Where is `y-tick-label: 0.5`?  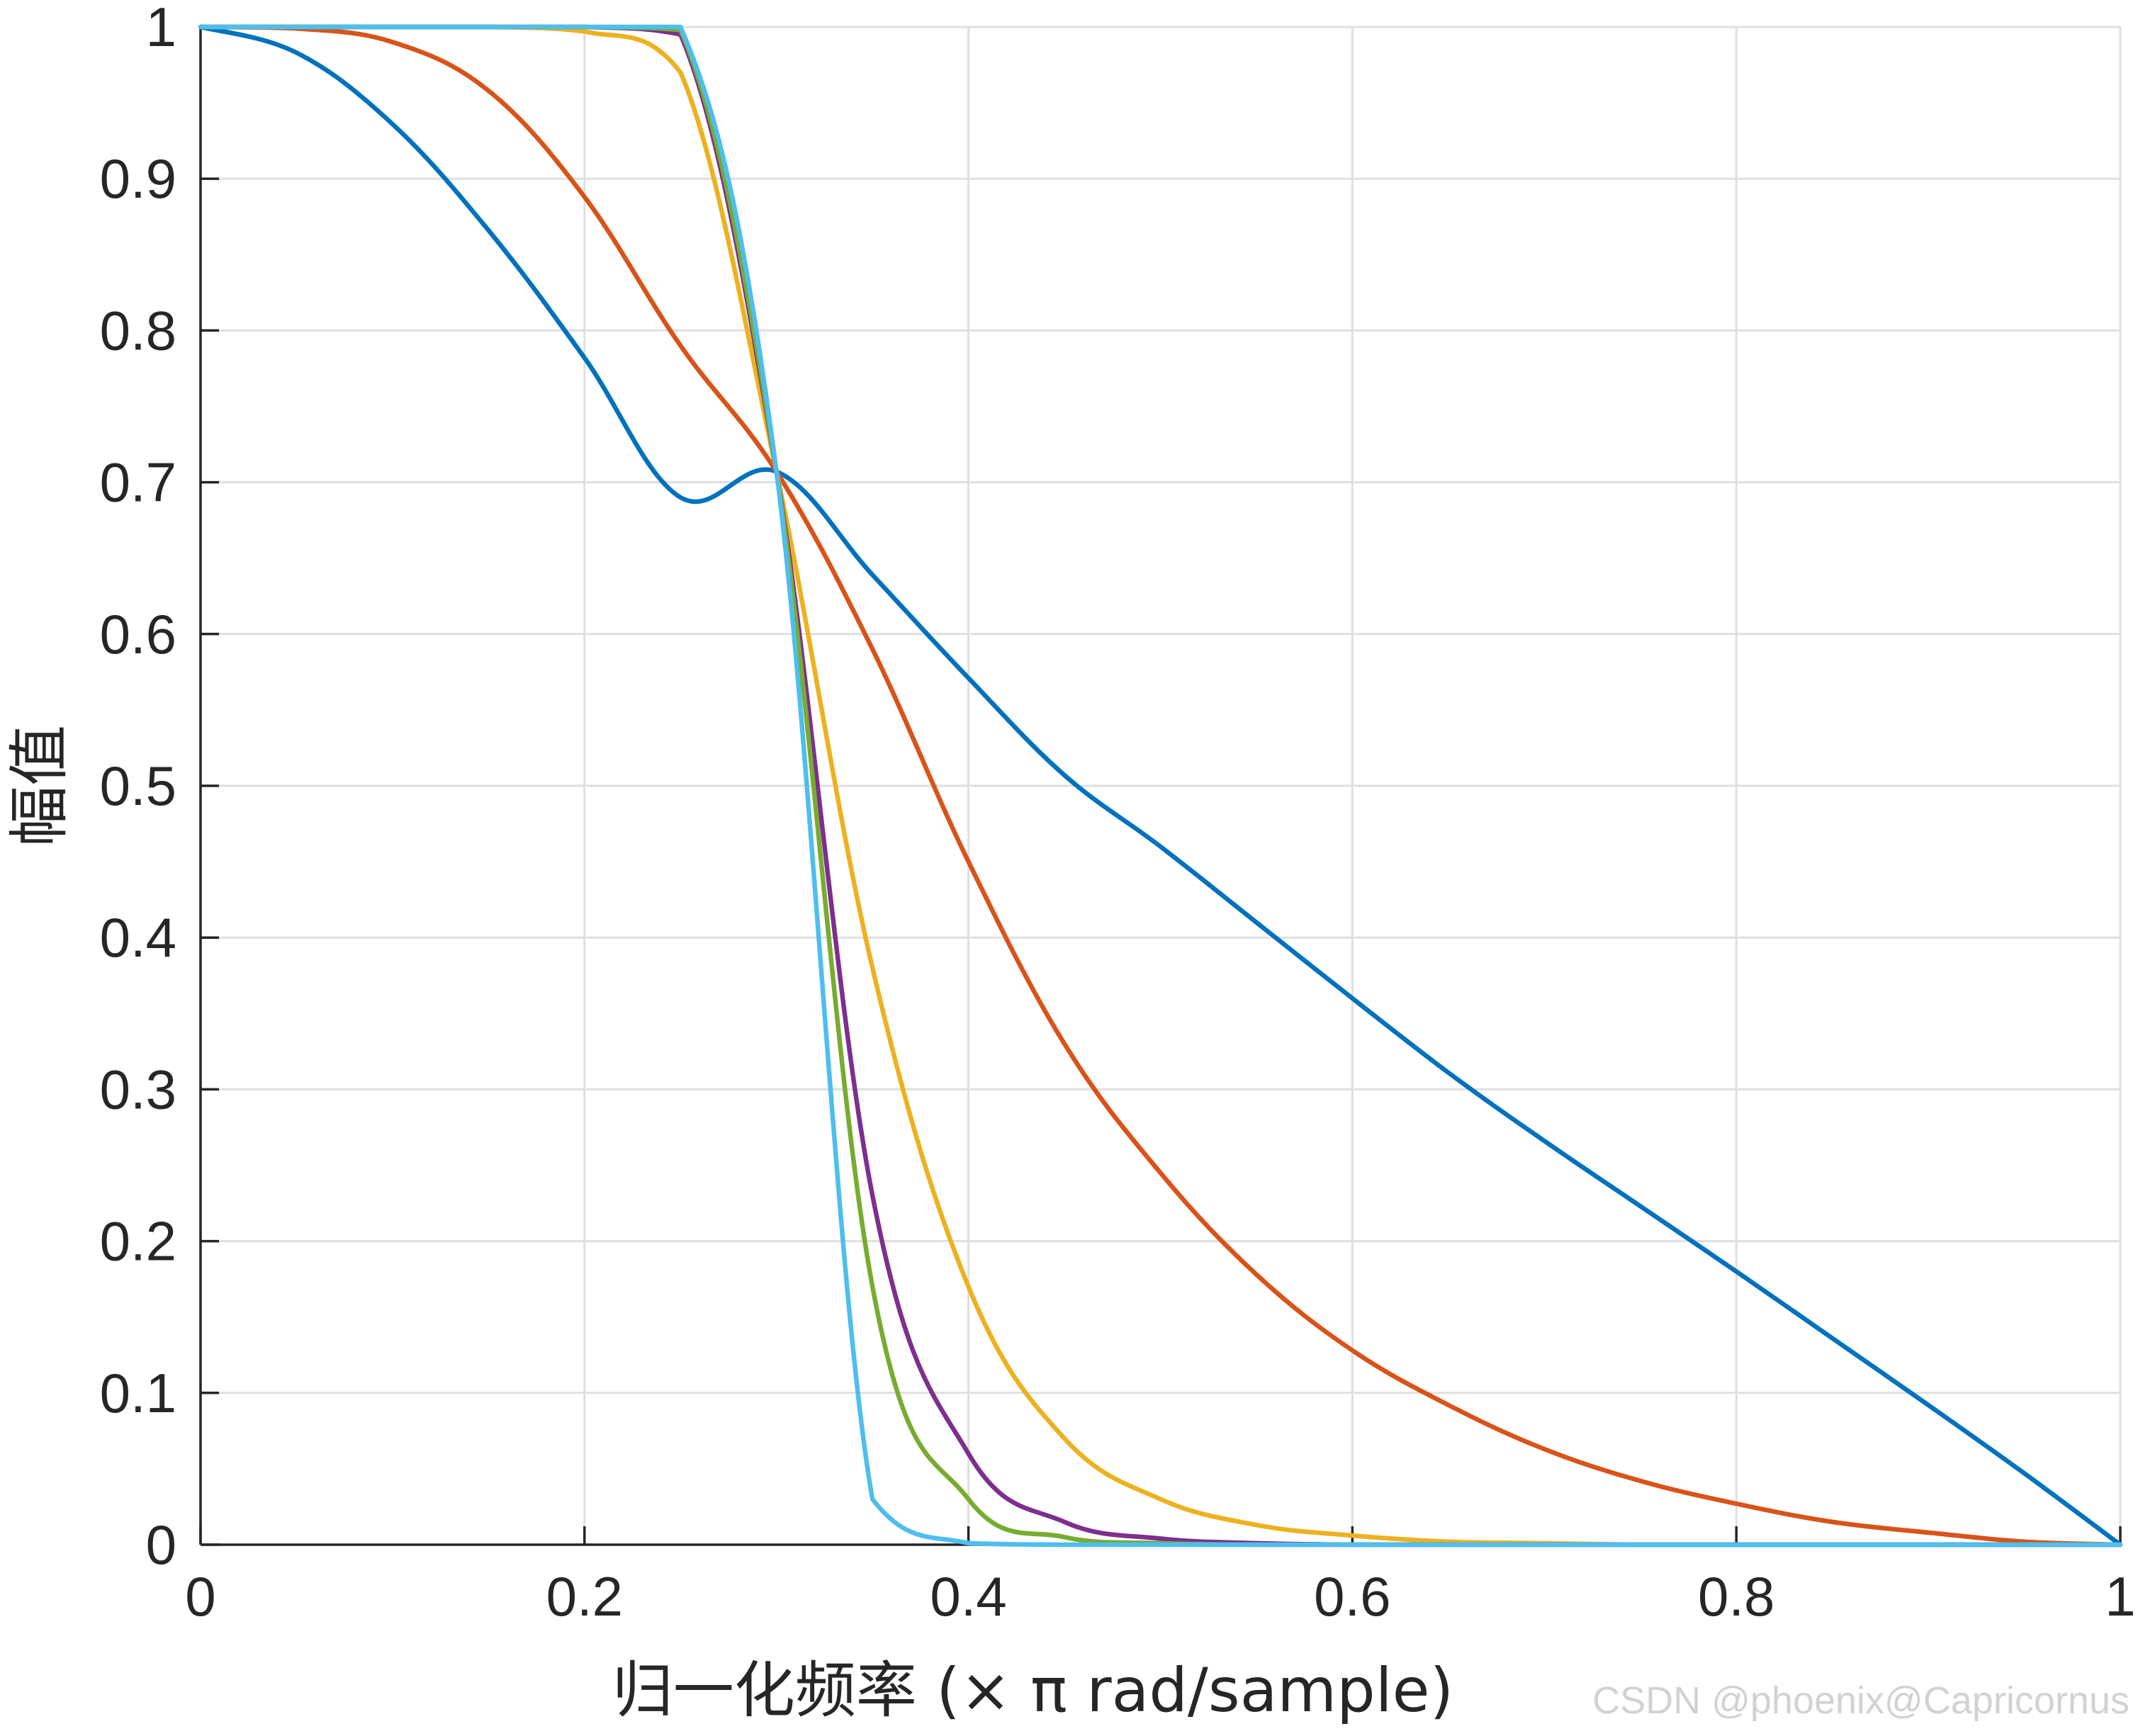 y-tick-label: 0.5 is located at coordinates (138, 786).